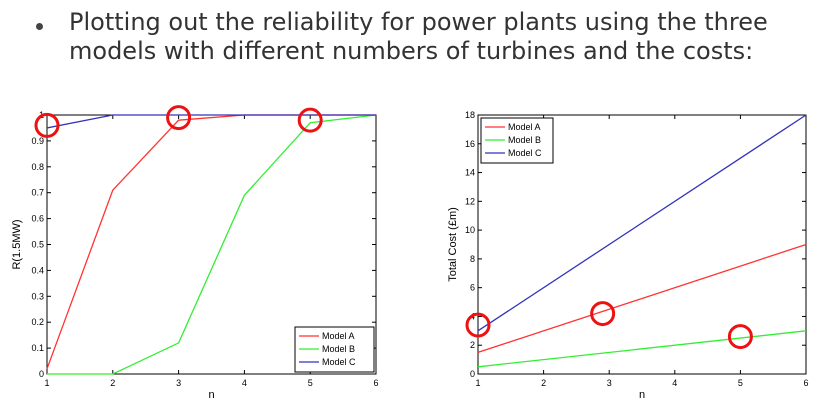  What do you see at coordinates (470, 144) in the screenshot?
I see `y-tick-label: 16` at bounding box center [470, 144].